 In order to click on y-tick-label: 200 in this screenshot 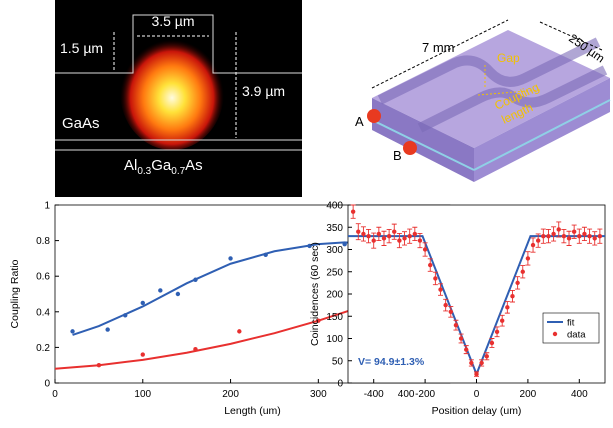, I will do `click(334, 295)`.